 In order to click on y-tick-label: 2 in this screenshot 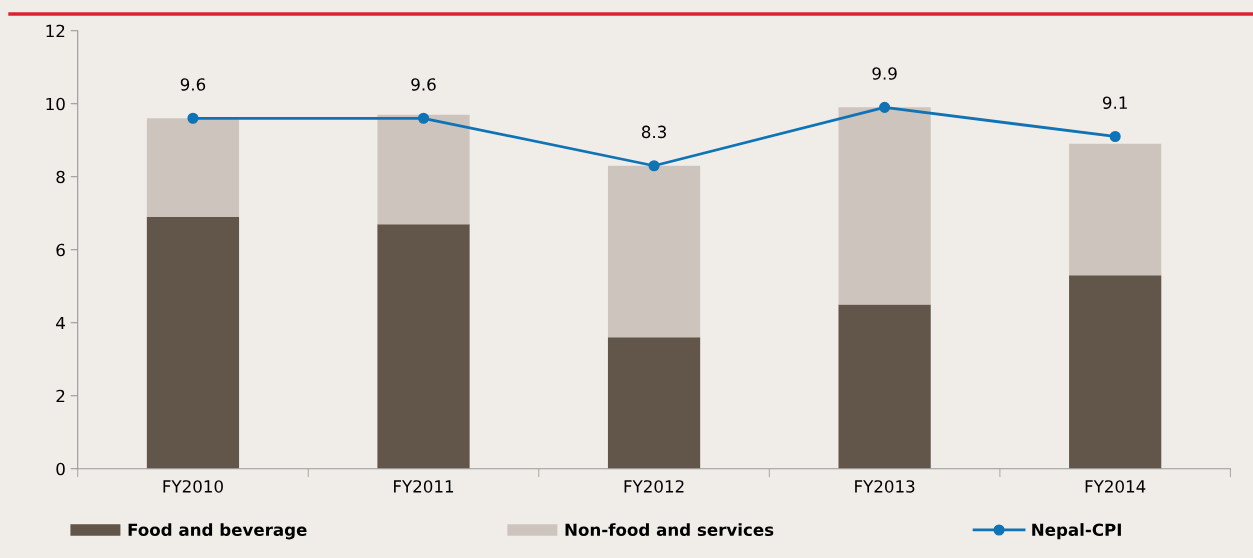, I will do `click(60, 396)`.